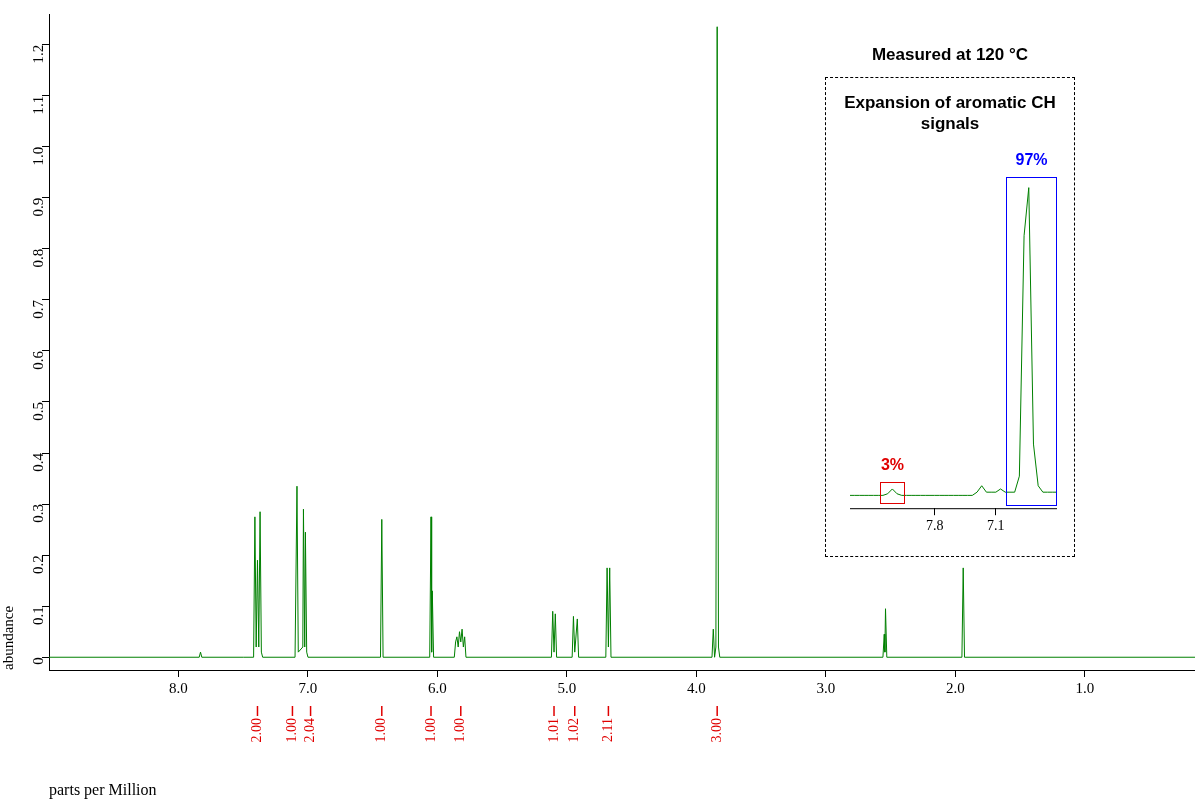  Describe the element at coordinates (567, 687) in the screenshot. I see `x-tick-label: 5.0` at that location.